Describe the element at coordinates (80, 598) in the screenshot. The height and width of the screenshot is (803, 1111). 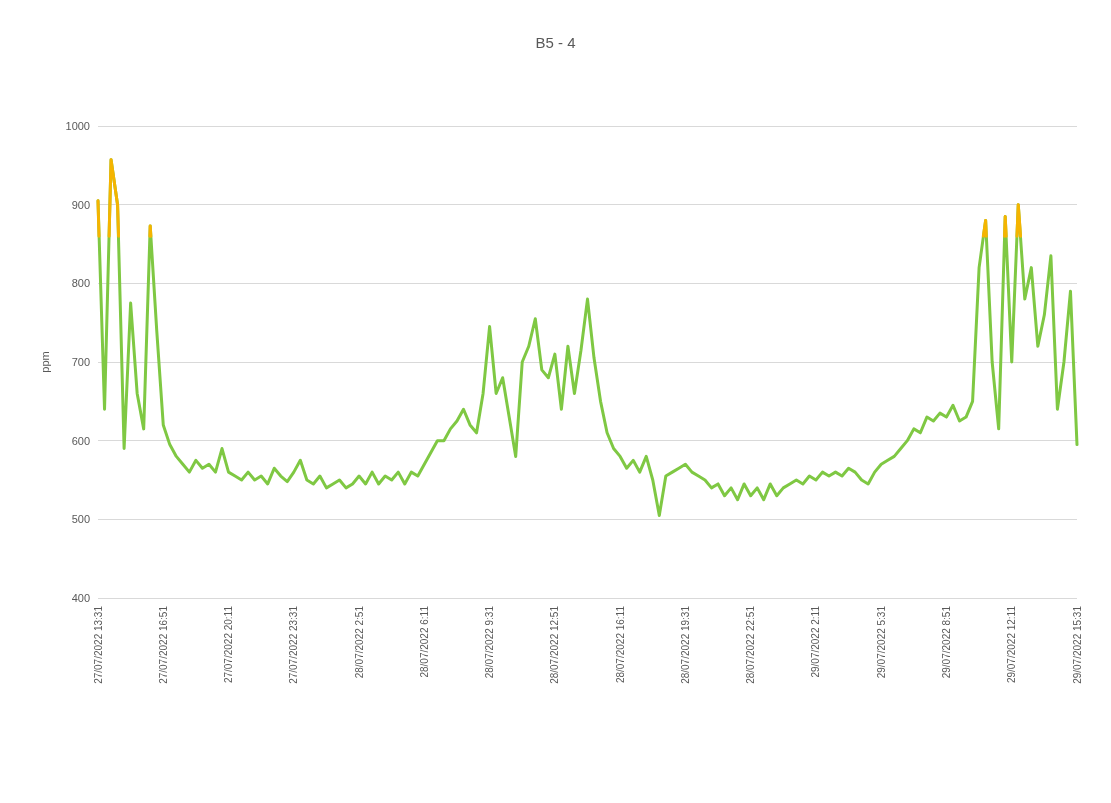
I see `y-tick-label: 400` at that location.